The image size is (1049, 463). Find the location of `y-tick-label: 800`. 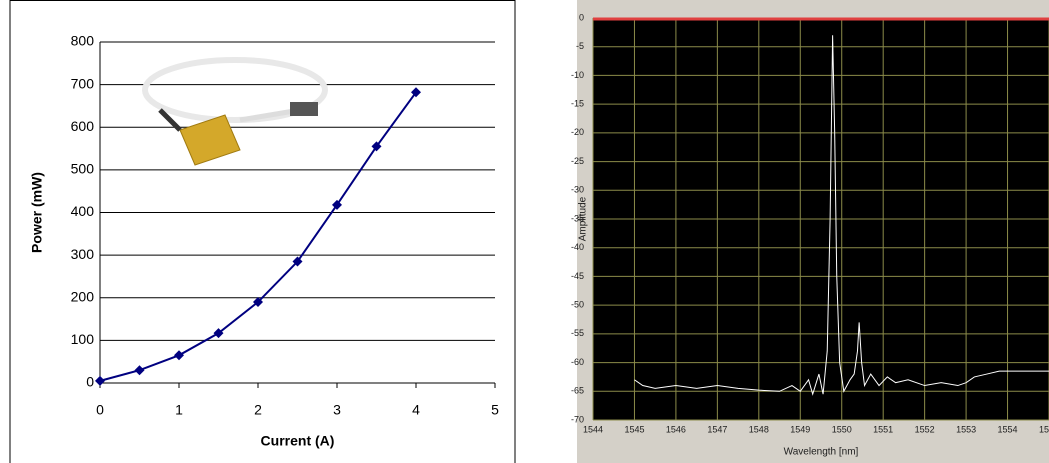

y-tick-label: 800 is located at coordinates (83, 41).